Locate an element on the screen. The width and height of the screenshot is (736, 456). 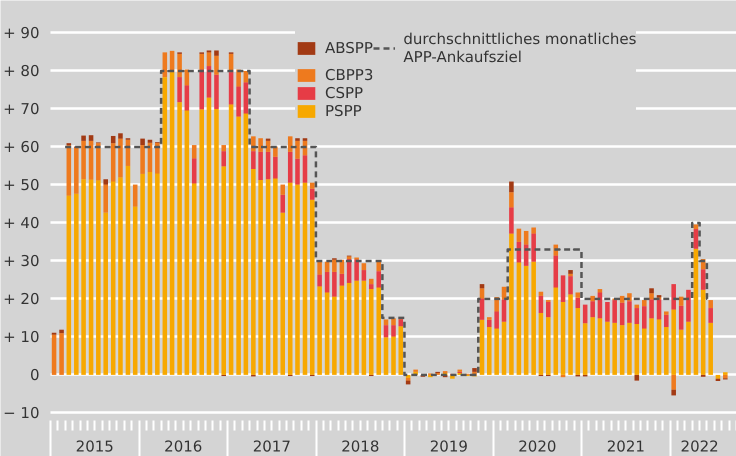
y-tick-label: − 10 is located at coordinates (21, 413).